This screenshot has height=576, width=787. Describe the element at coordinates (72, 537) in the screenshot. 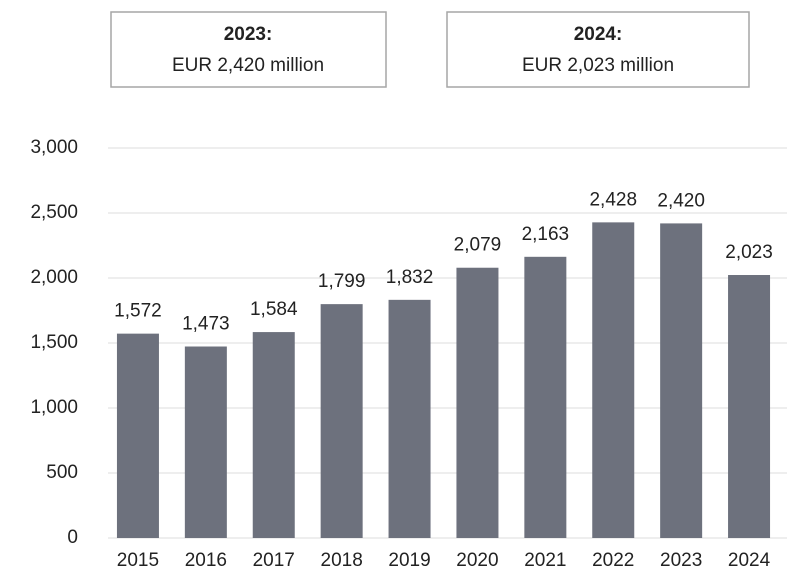

I see `y-tick-label: 0` at that location.